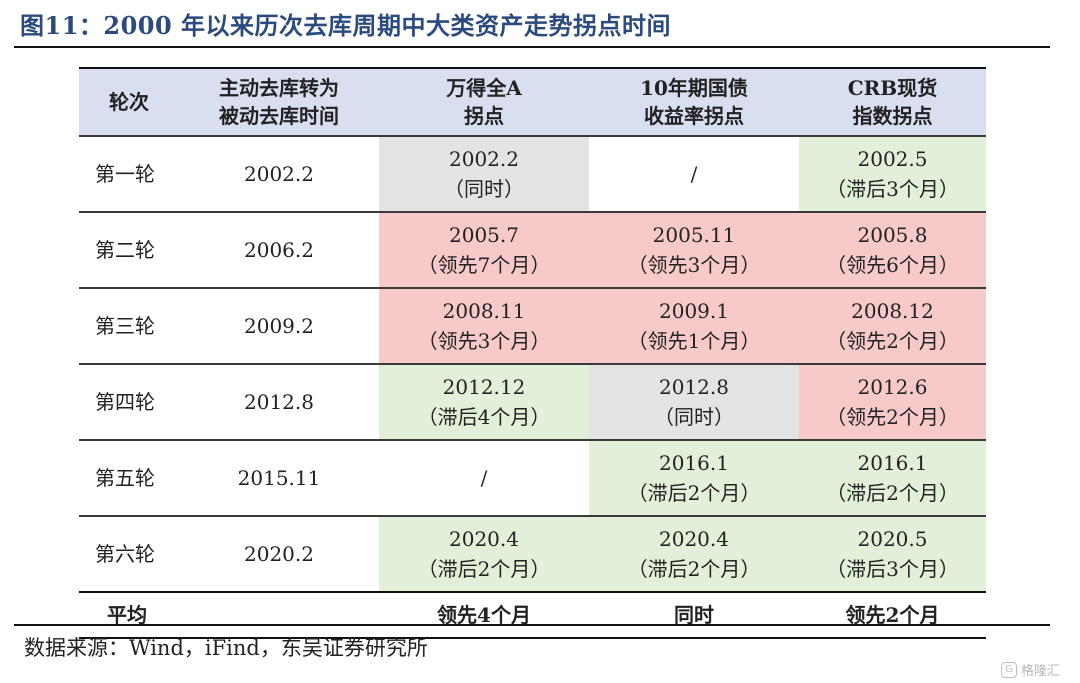 This screenshot has height=683, width=1080. What do you see at coordinates (892, 539) in the screenshot?
I see `cell-value: 2020.5` at bounding box center [892, 539].